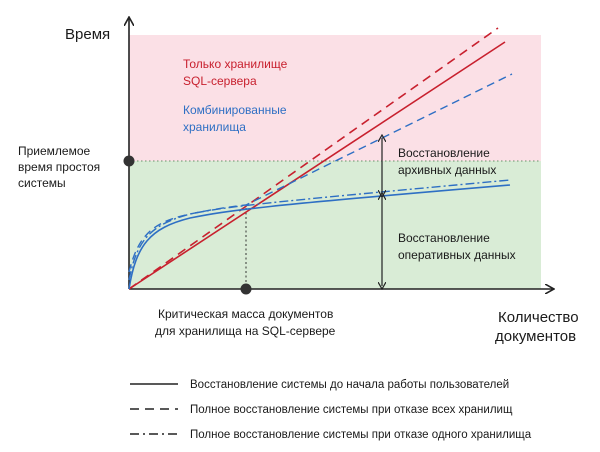  I want to click on downtime-label-line2: время простоя, so click(59, 167).